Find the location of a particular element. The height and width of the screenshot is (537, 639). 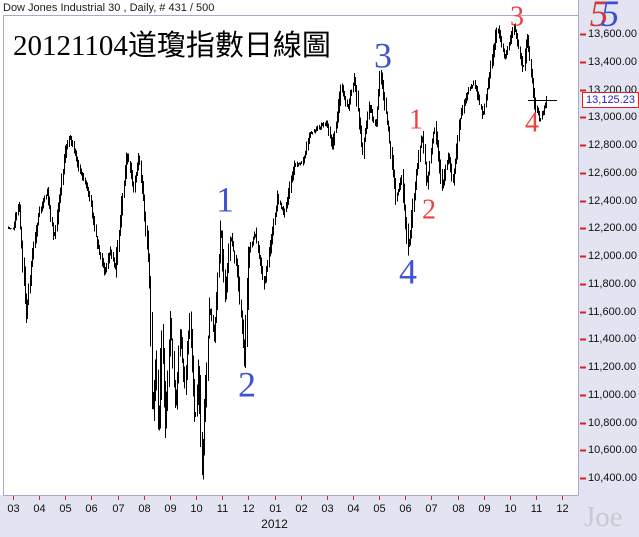

watermark-signature: Joe is located at coordinates (603, 517).